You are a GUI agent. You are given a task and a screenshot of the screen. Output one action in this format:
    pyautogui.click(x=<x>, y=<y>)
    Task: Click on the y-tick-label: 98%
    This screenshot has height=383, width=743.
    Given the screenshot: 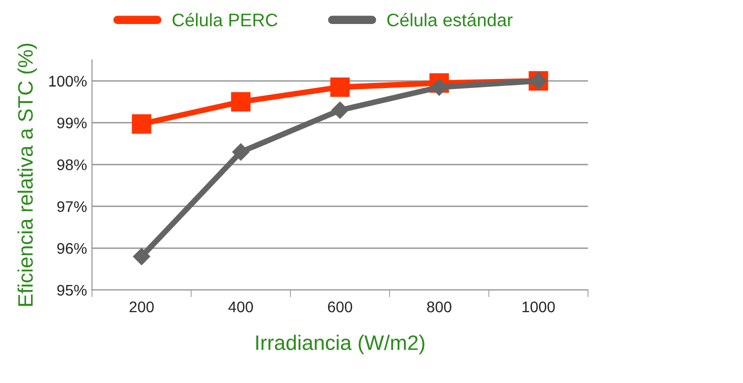 What is the action you would take?
    pyautogui.click(x=72, y=164)
    